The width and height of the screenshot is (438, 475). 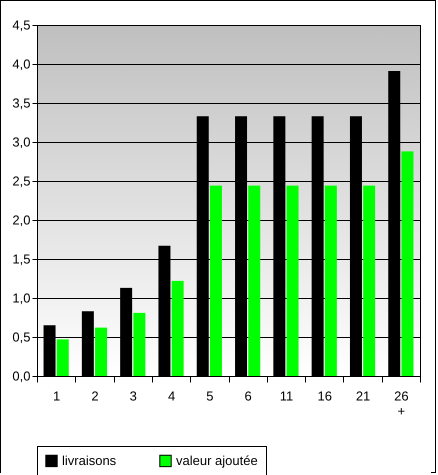 I want to click on x-tick-label: 6, so click(x=248, y=396).